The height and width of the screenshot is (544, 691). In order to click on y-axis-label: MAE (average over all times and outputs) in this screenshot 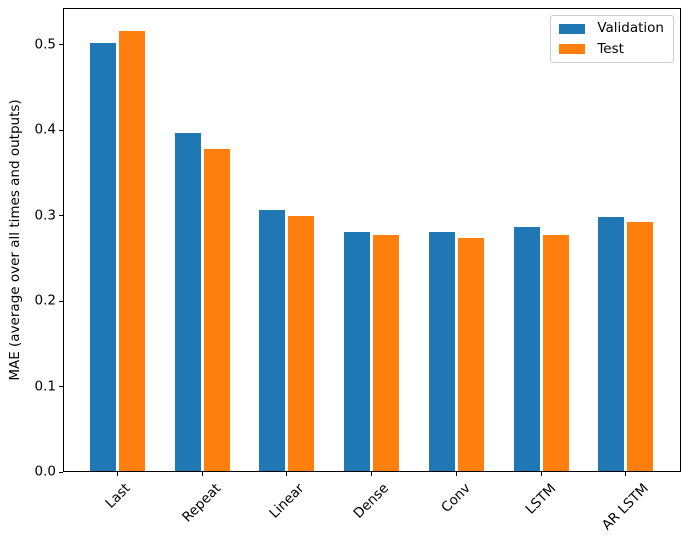, I will do `click(15, 240)`.